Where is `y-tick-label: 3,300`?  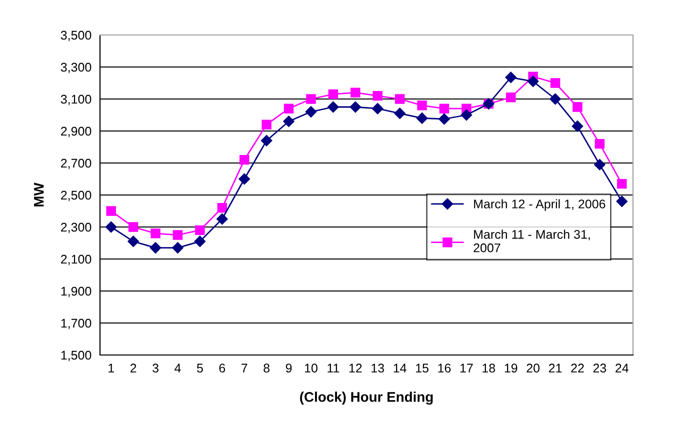 y-tick-label: 3,300 is located at coordinates (76, 68).